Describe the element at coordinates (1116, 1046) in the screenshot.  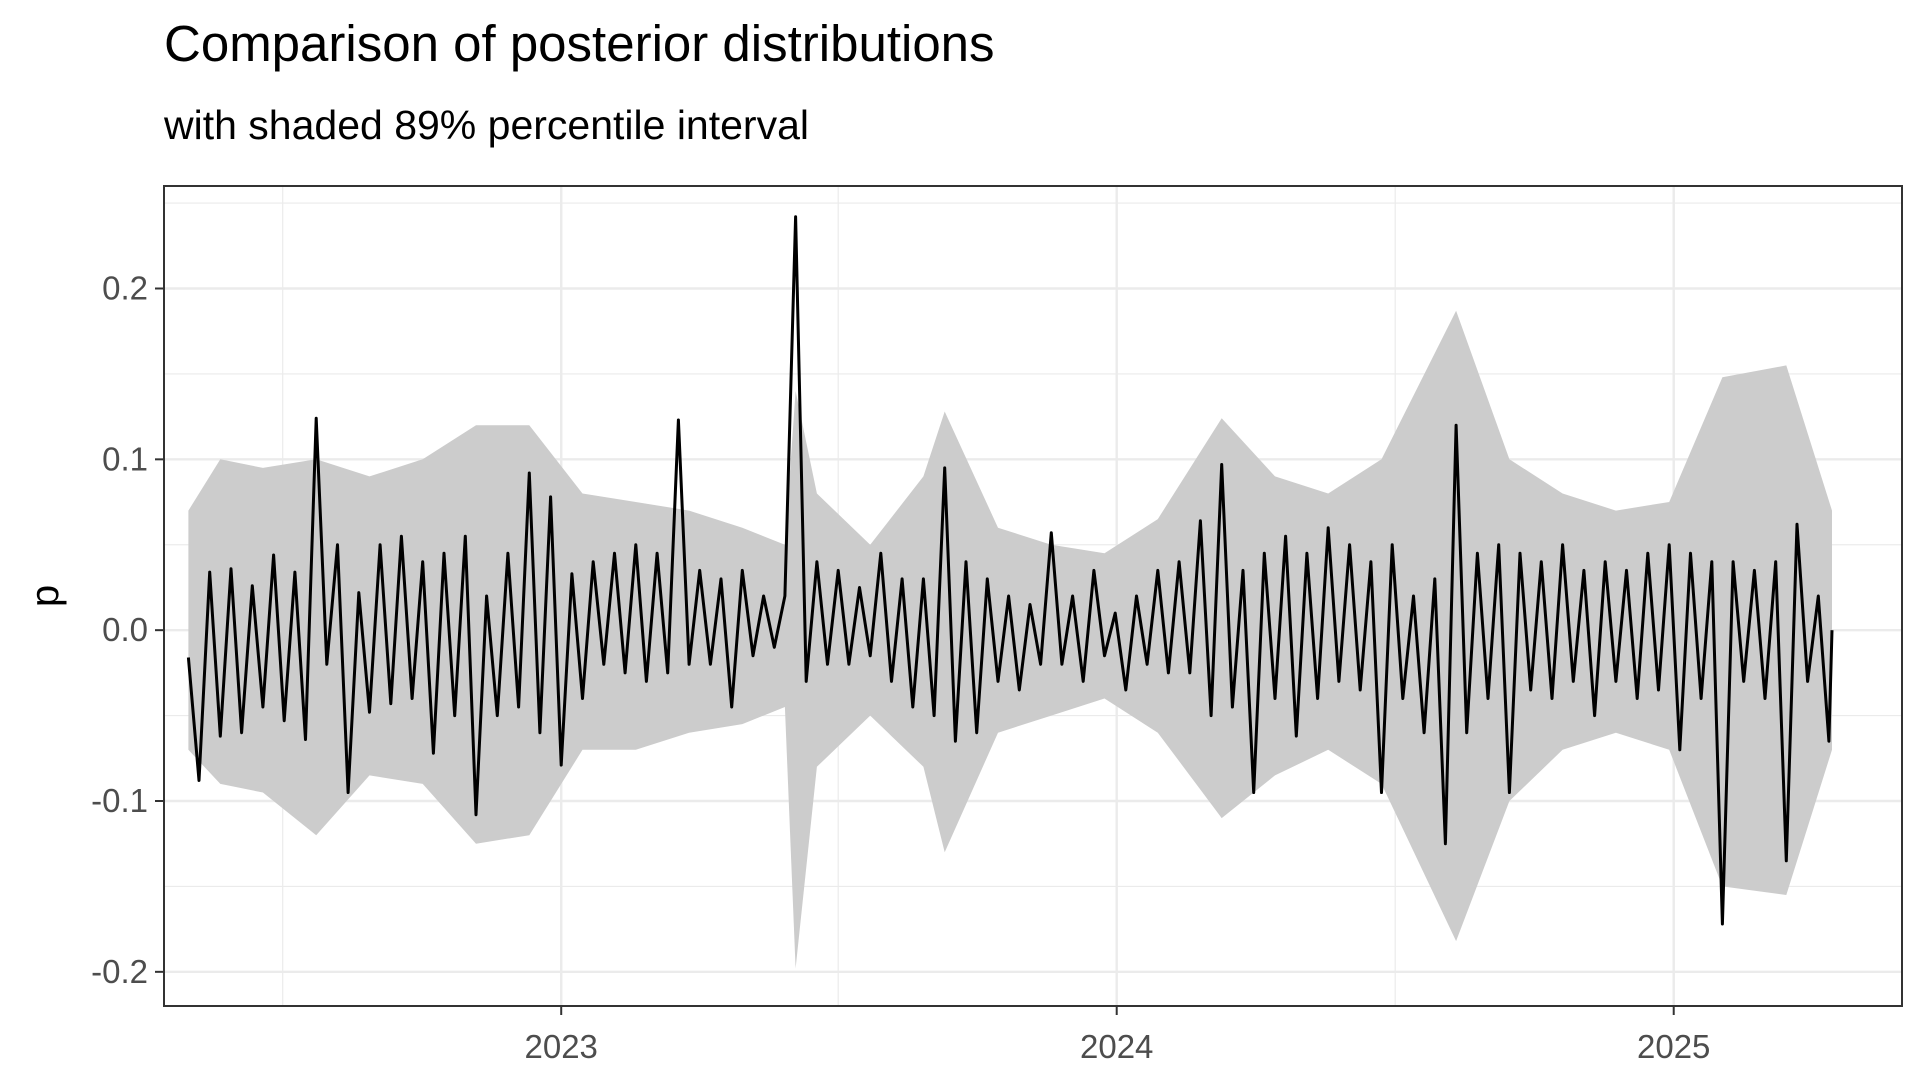
I see `x-tick-label: 2024` at that location.